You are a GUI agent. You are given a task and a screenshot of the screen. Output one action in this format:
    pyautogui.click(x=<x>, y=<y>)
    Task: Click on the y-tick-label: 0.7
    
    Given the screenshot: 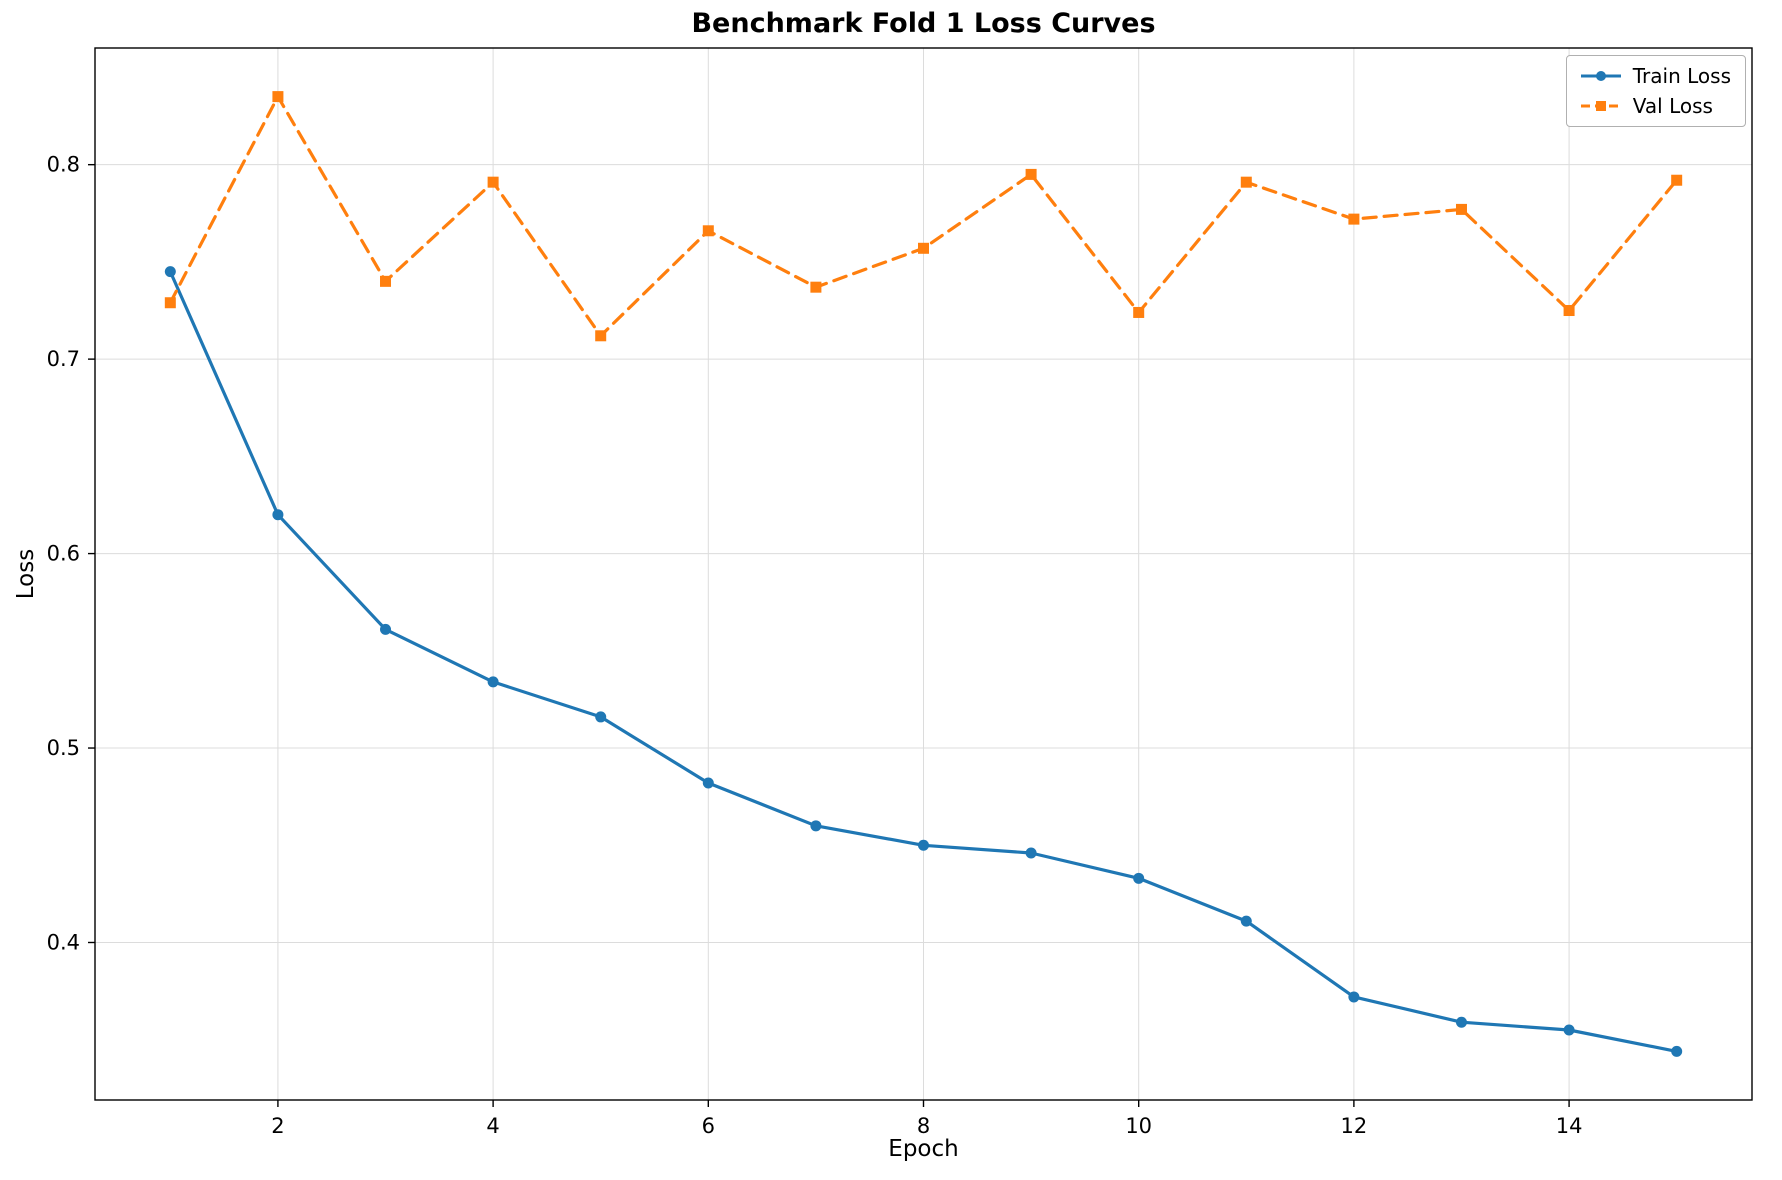 What is the action you would take?
    pyautogui.click(x=63, y=359)
    